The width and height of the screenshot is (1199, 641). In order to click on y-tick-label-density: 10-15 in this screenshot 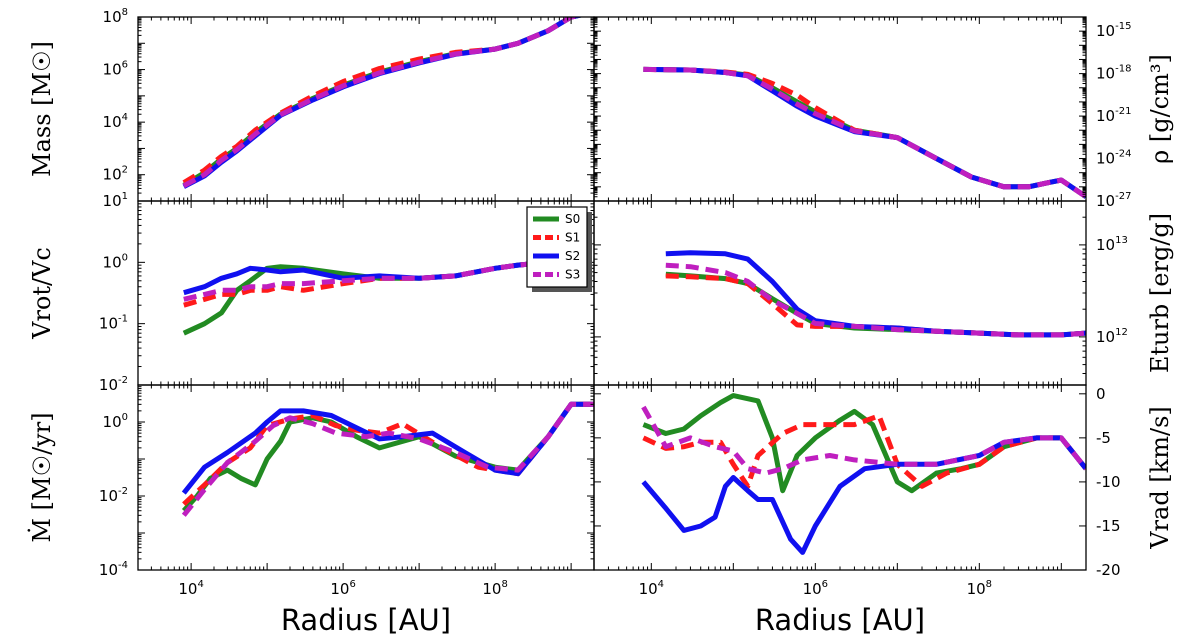, I will do `click(1113, 30)`.